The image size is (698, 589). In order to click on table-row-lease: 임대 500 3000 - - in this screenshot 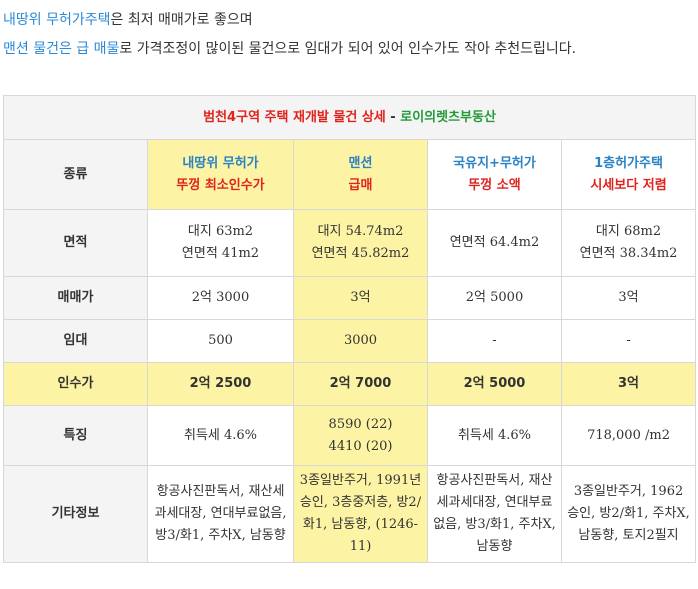, I will do `click(350, 341)`.